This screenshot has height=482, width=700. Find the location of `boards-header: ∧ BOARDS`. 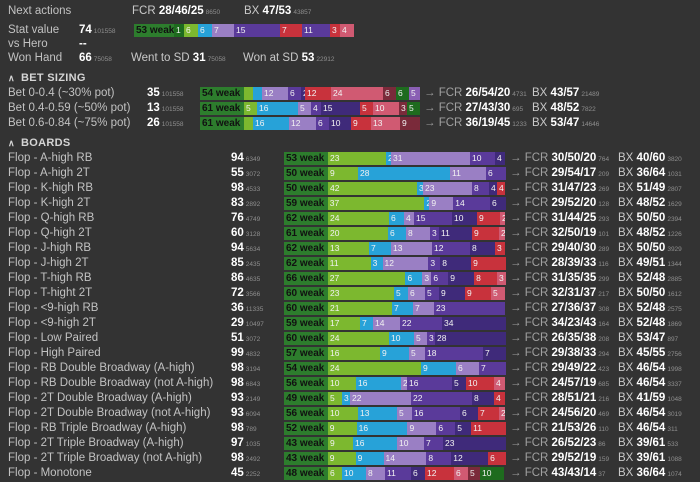

boards-header: ∧ BOARDS is located at coordinates (39, 143).